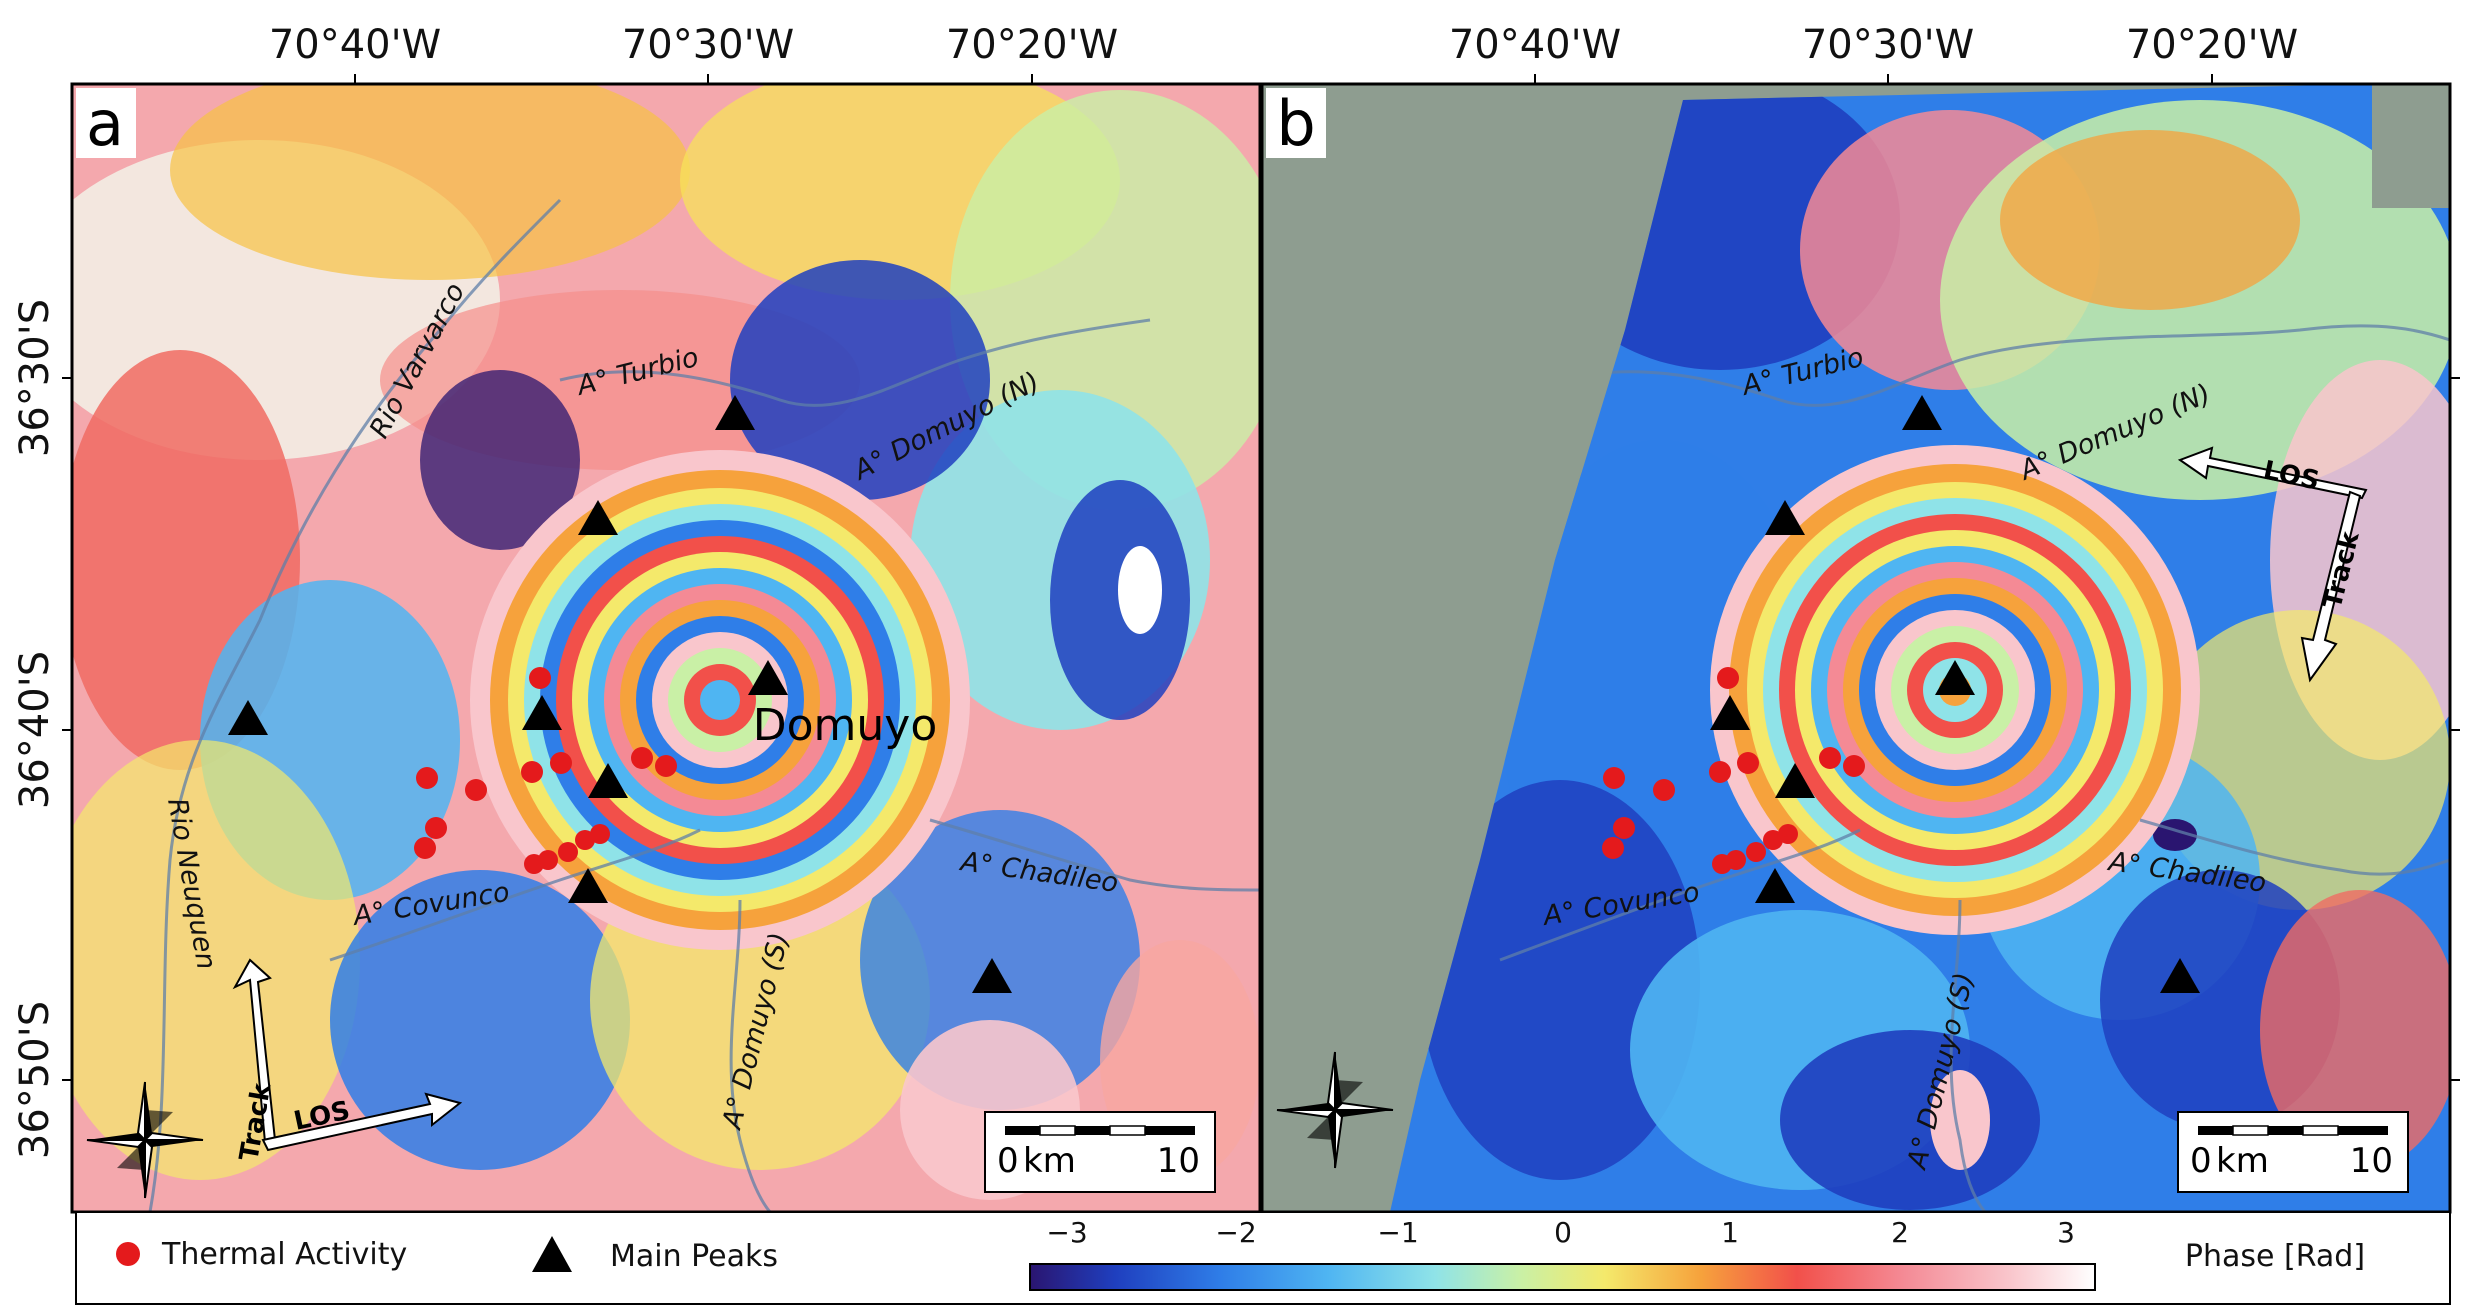 This screenshot has width=2474, height=1314. What do you see at coordinates (1535, 45) in the screenshot?
I see `lon-label-panel-b-1: 70°40'W` at bounding box center [1535, 45].